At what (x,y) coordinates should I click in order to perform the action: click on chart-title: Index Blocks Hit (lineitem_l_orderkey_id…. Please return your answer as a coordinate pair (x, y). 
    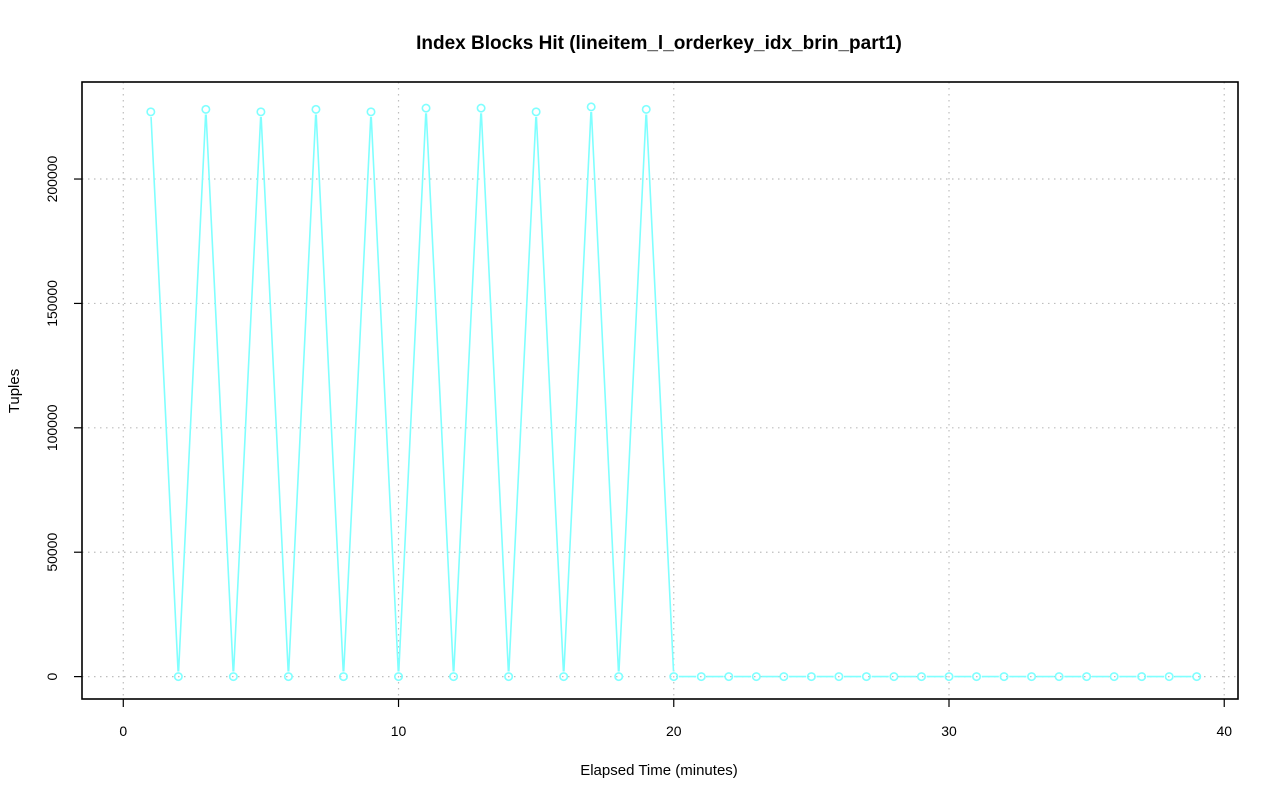
    Looking at the image, I should click on (659, 43).